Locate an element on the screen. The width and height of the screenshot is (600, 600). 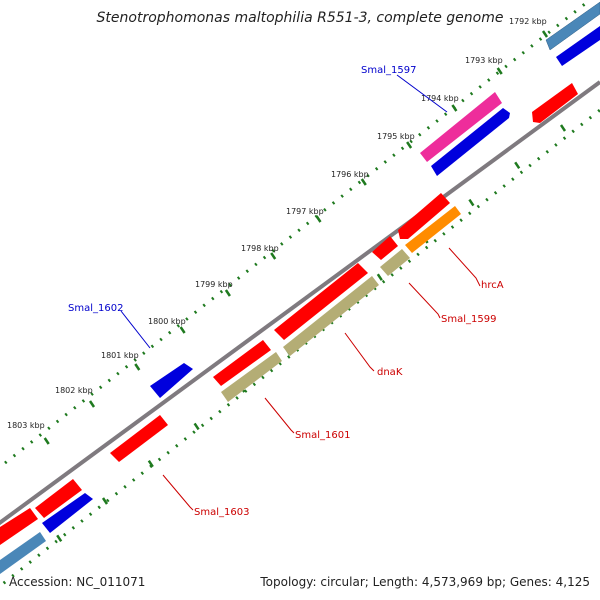
tick-label-1796: 1796 kbp is located at coordinates (350, 174).